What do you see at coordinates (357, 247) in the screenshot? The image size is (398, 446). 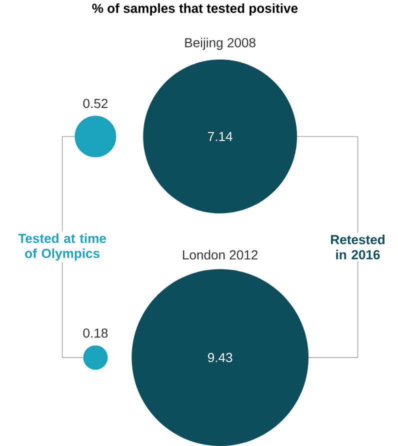 I see `category-label: Retested in 2016` at bounding box center [357, 247].